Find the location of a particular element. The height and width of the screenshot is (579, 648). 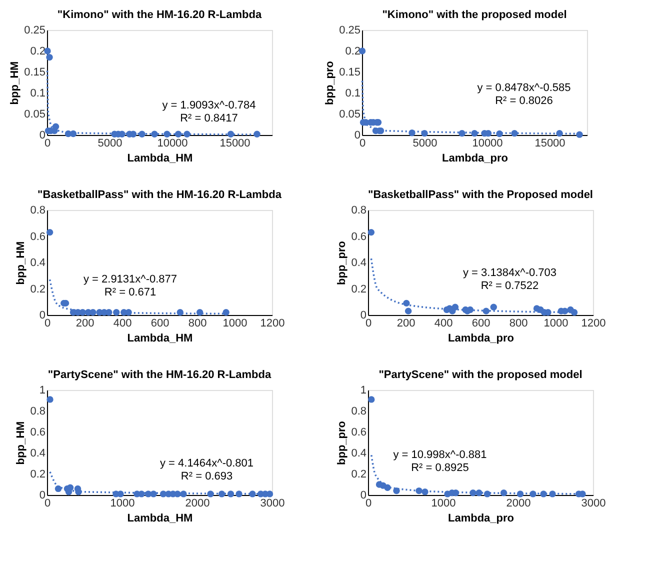

chart-title: "PartyScene" with the proposed model is located at coordinates (480, 375).